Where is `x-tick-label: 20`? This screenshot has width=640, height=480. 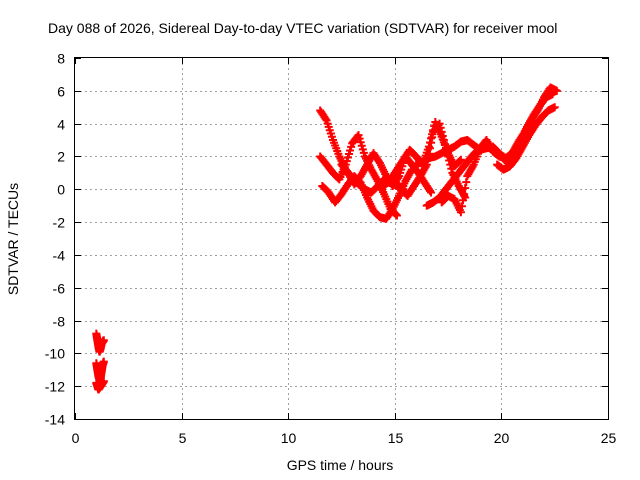
x-tick-label: 20 is located at coordinates (502, 438).